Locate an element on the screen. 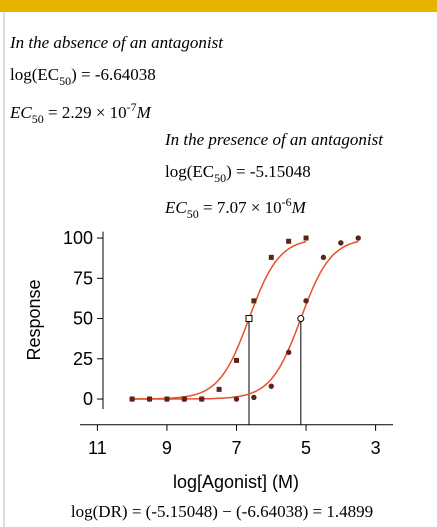  y-tick-label: 50 is located at coordinates (83, 319).